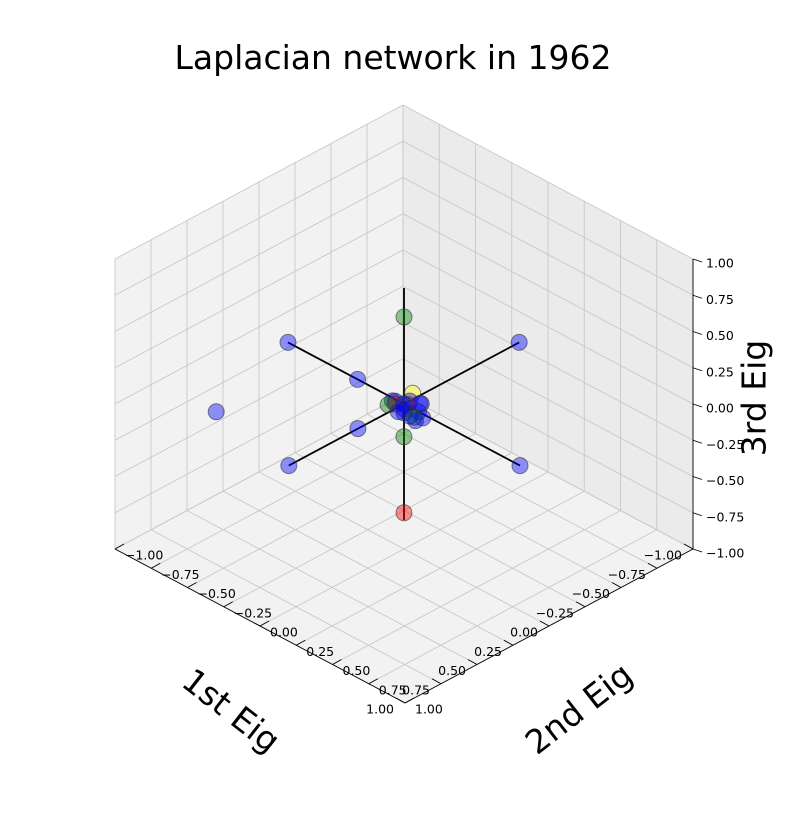 This screenshot has height=827, width=786. What do you see at coordinates (217, 593) in the screenshot?
I see `y-tick-label: −0.50` at bounding box center [217, 593].